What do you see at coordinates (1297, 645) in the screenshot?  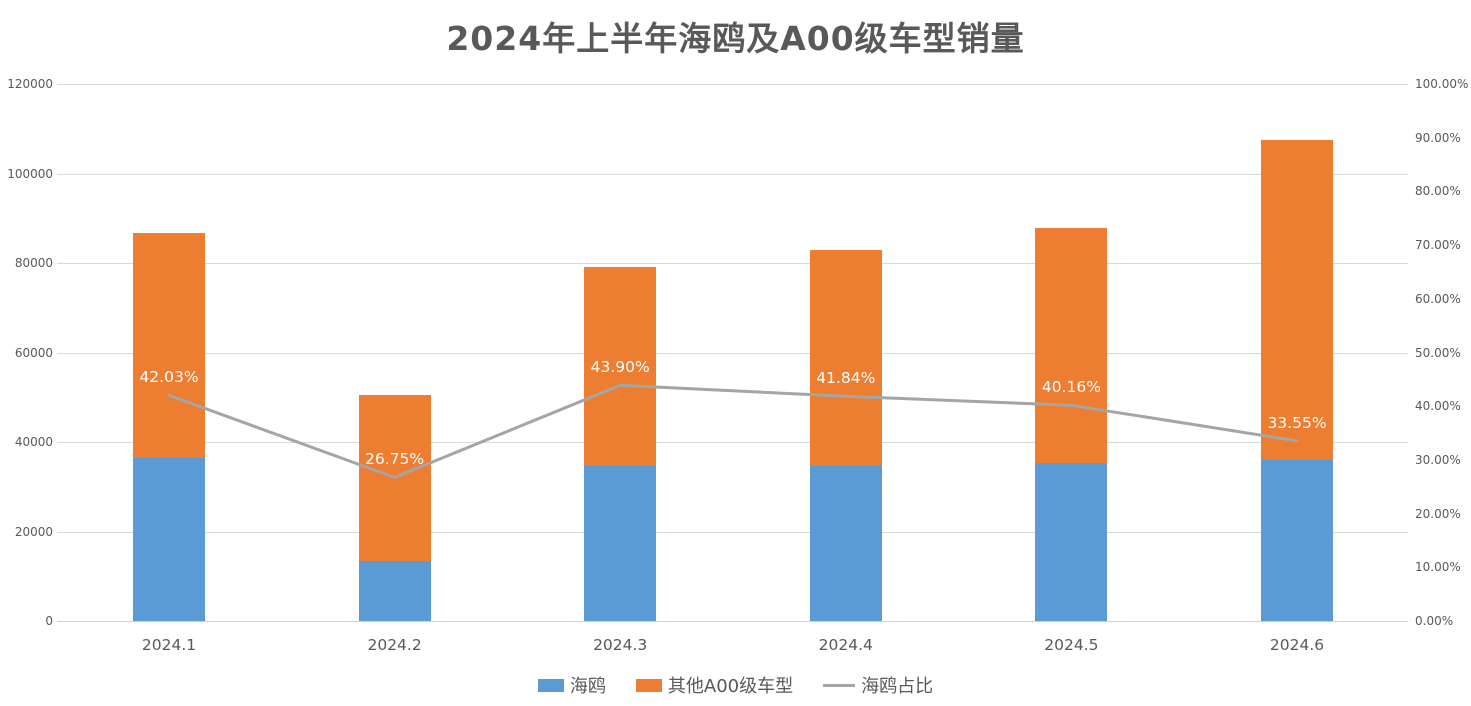 I see `x-axis-category-label: 2024.6` at bounding box center [1297, 645].